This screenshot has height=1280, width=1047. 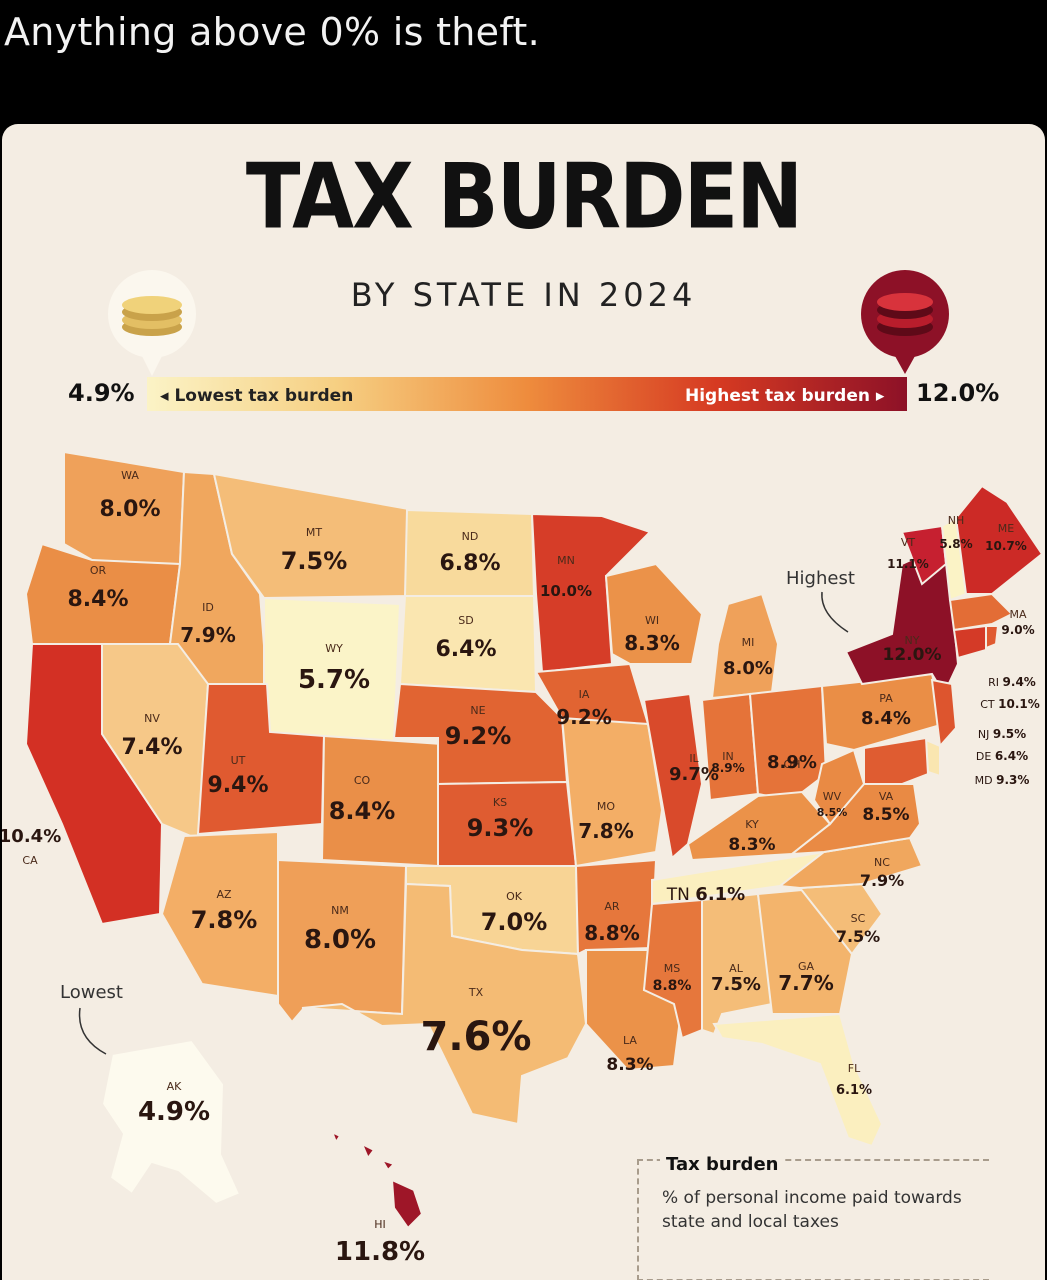 What do you see at coordinates (30, 860) in the screenshot?
I see `state-abbr-ca: CA` at bounding box center [30, 860].